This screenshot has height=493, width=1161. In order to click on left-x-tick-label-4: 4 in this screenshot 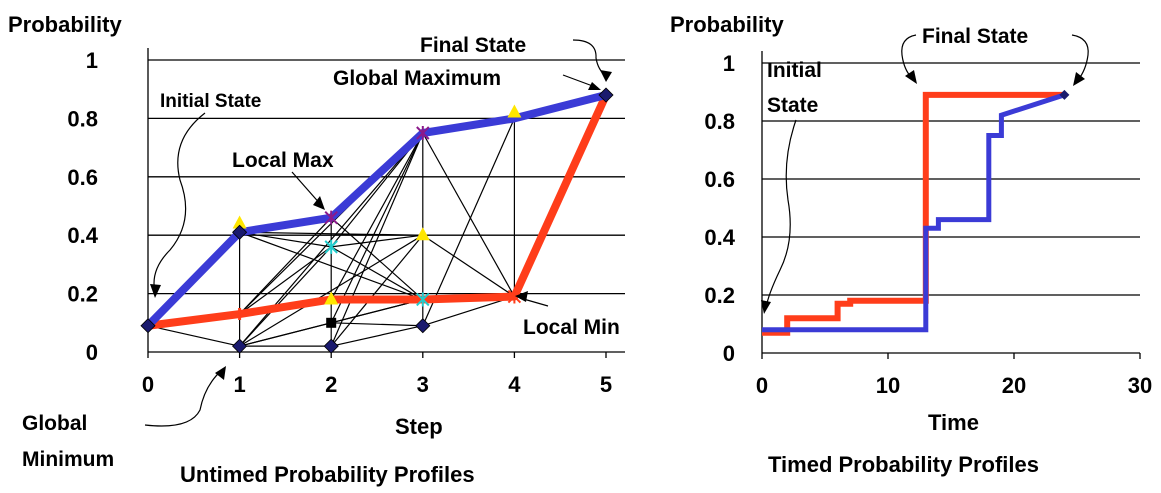, I will do `click(514, 384)`.